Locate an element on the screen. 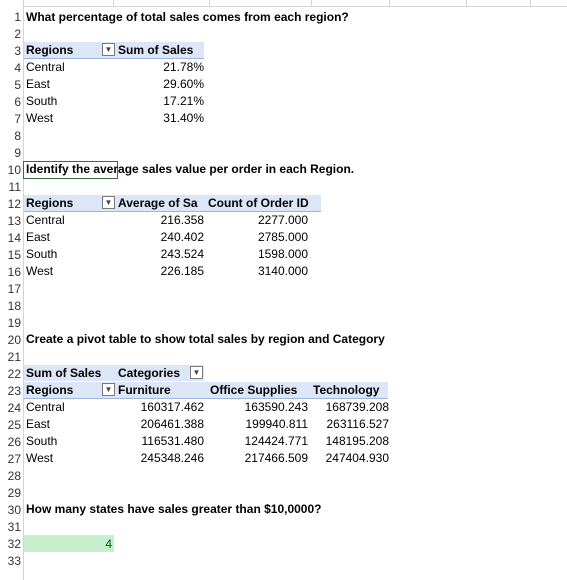  row-number: 24 is located at coordinates (14, 408).